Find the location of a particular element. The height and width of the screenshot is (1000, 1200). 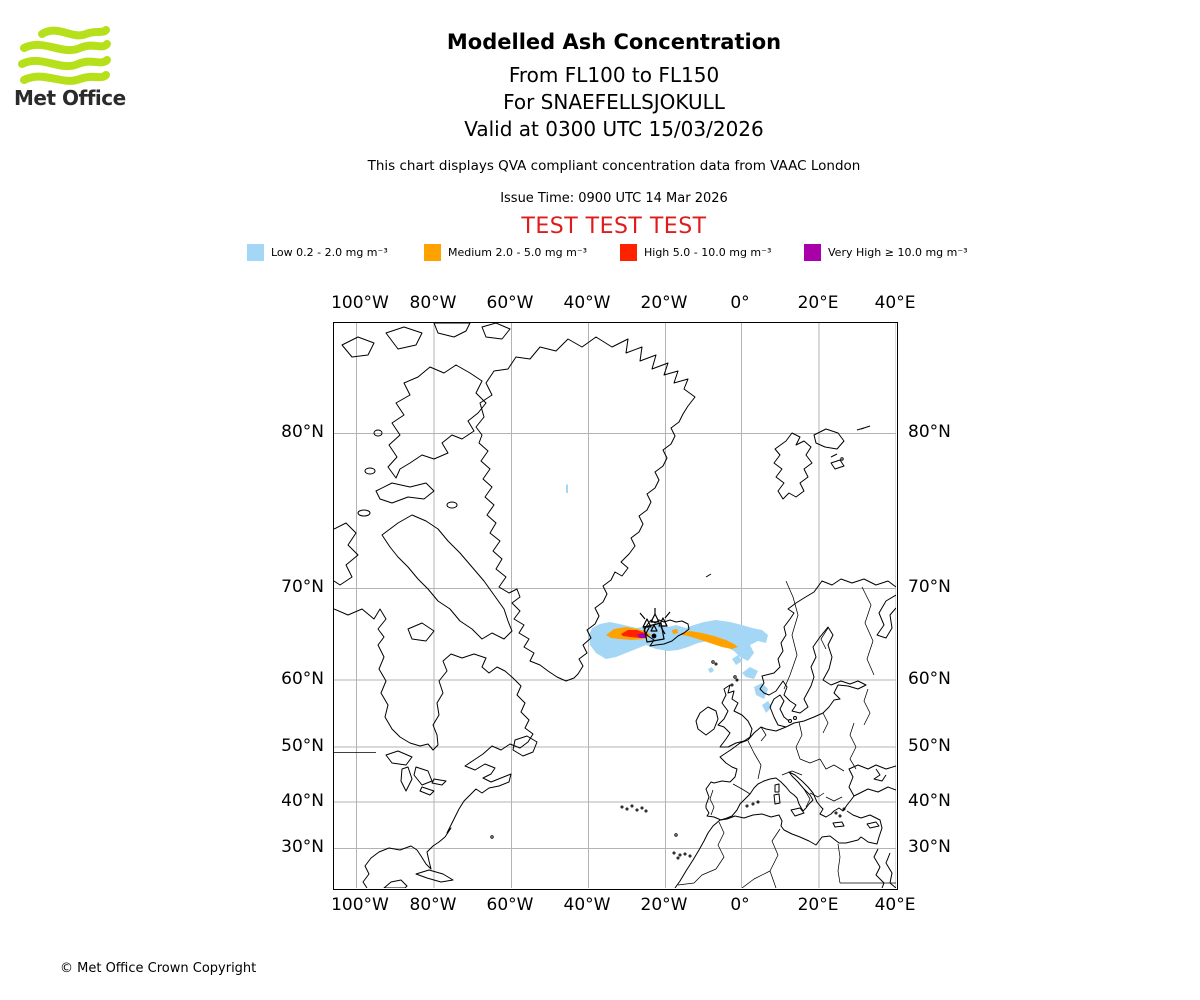

lon-tick-top-80w: 80°W is located at coordinates (433, 303).